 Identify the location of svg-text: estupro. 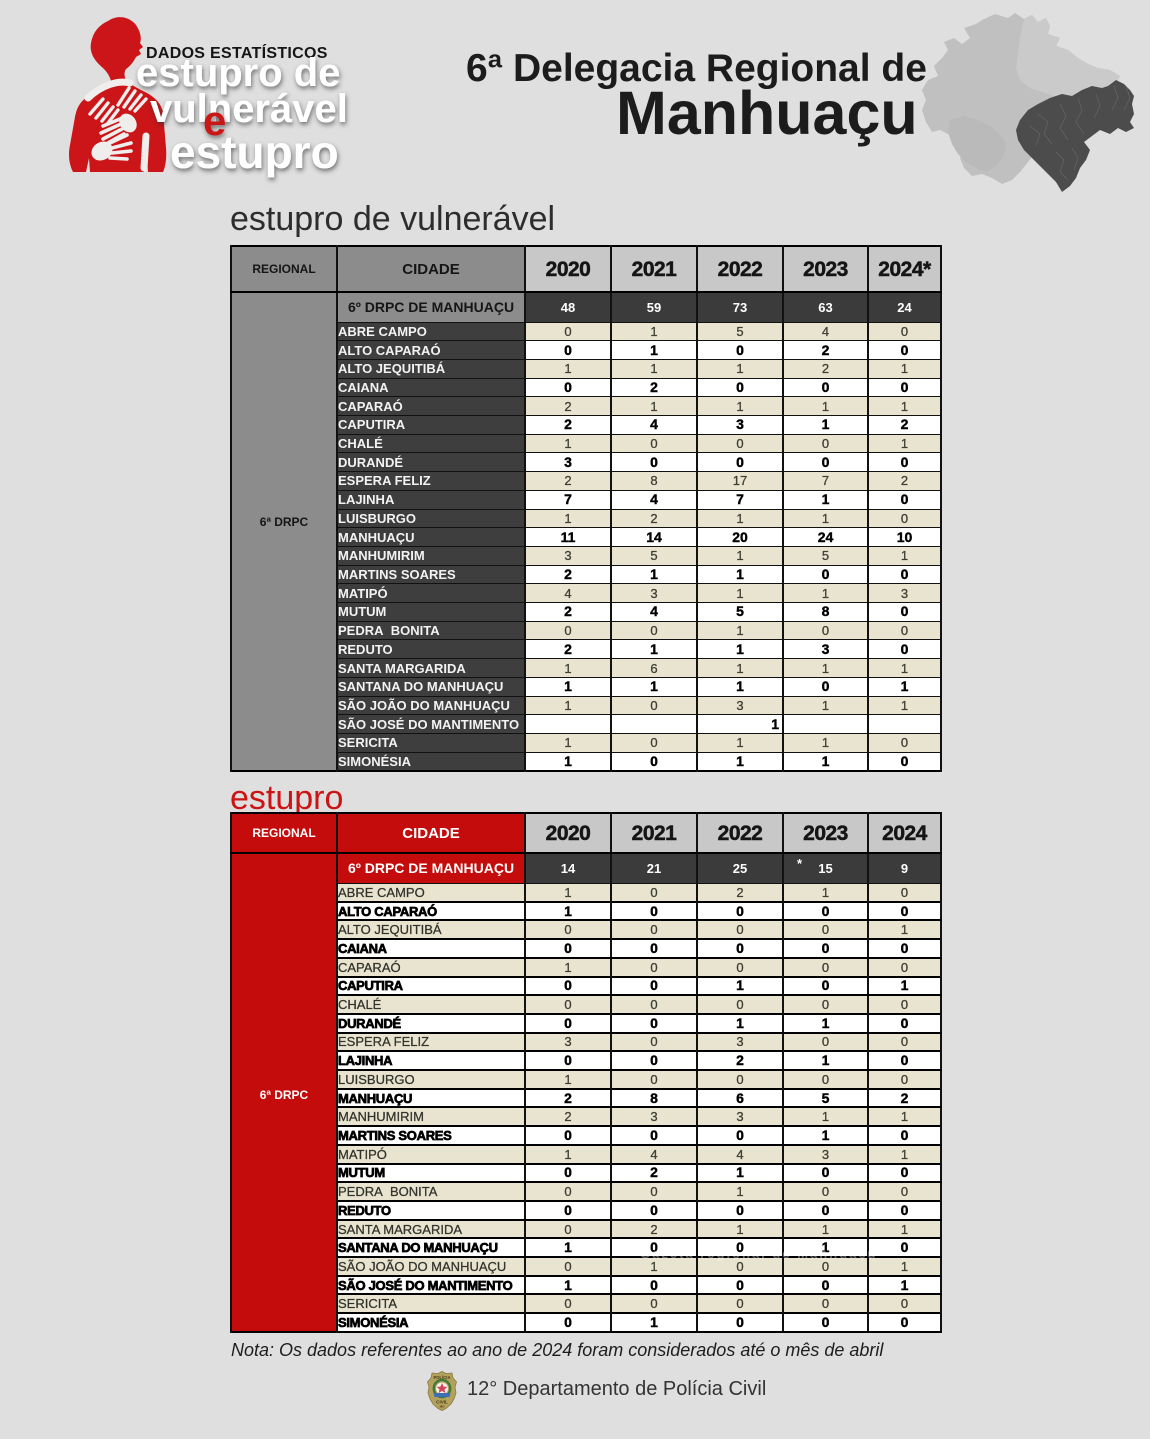
(254, 152).